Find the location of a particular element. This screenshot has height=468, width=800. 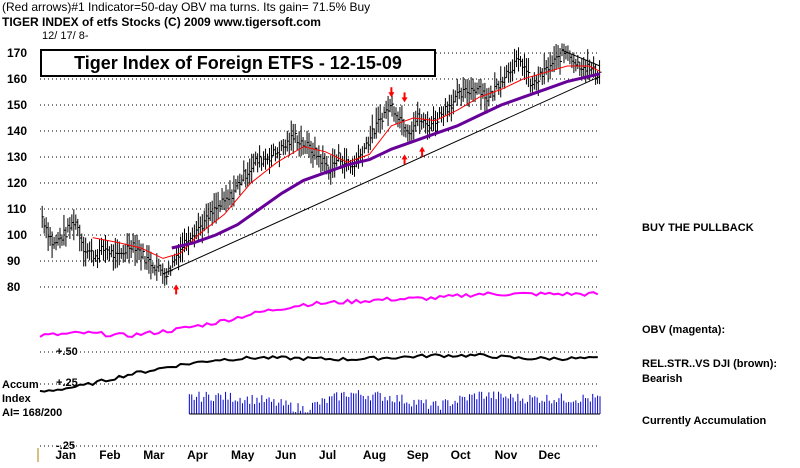

month-label: Oct is located at coordinates (461, 455).